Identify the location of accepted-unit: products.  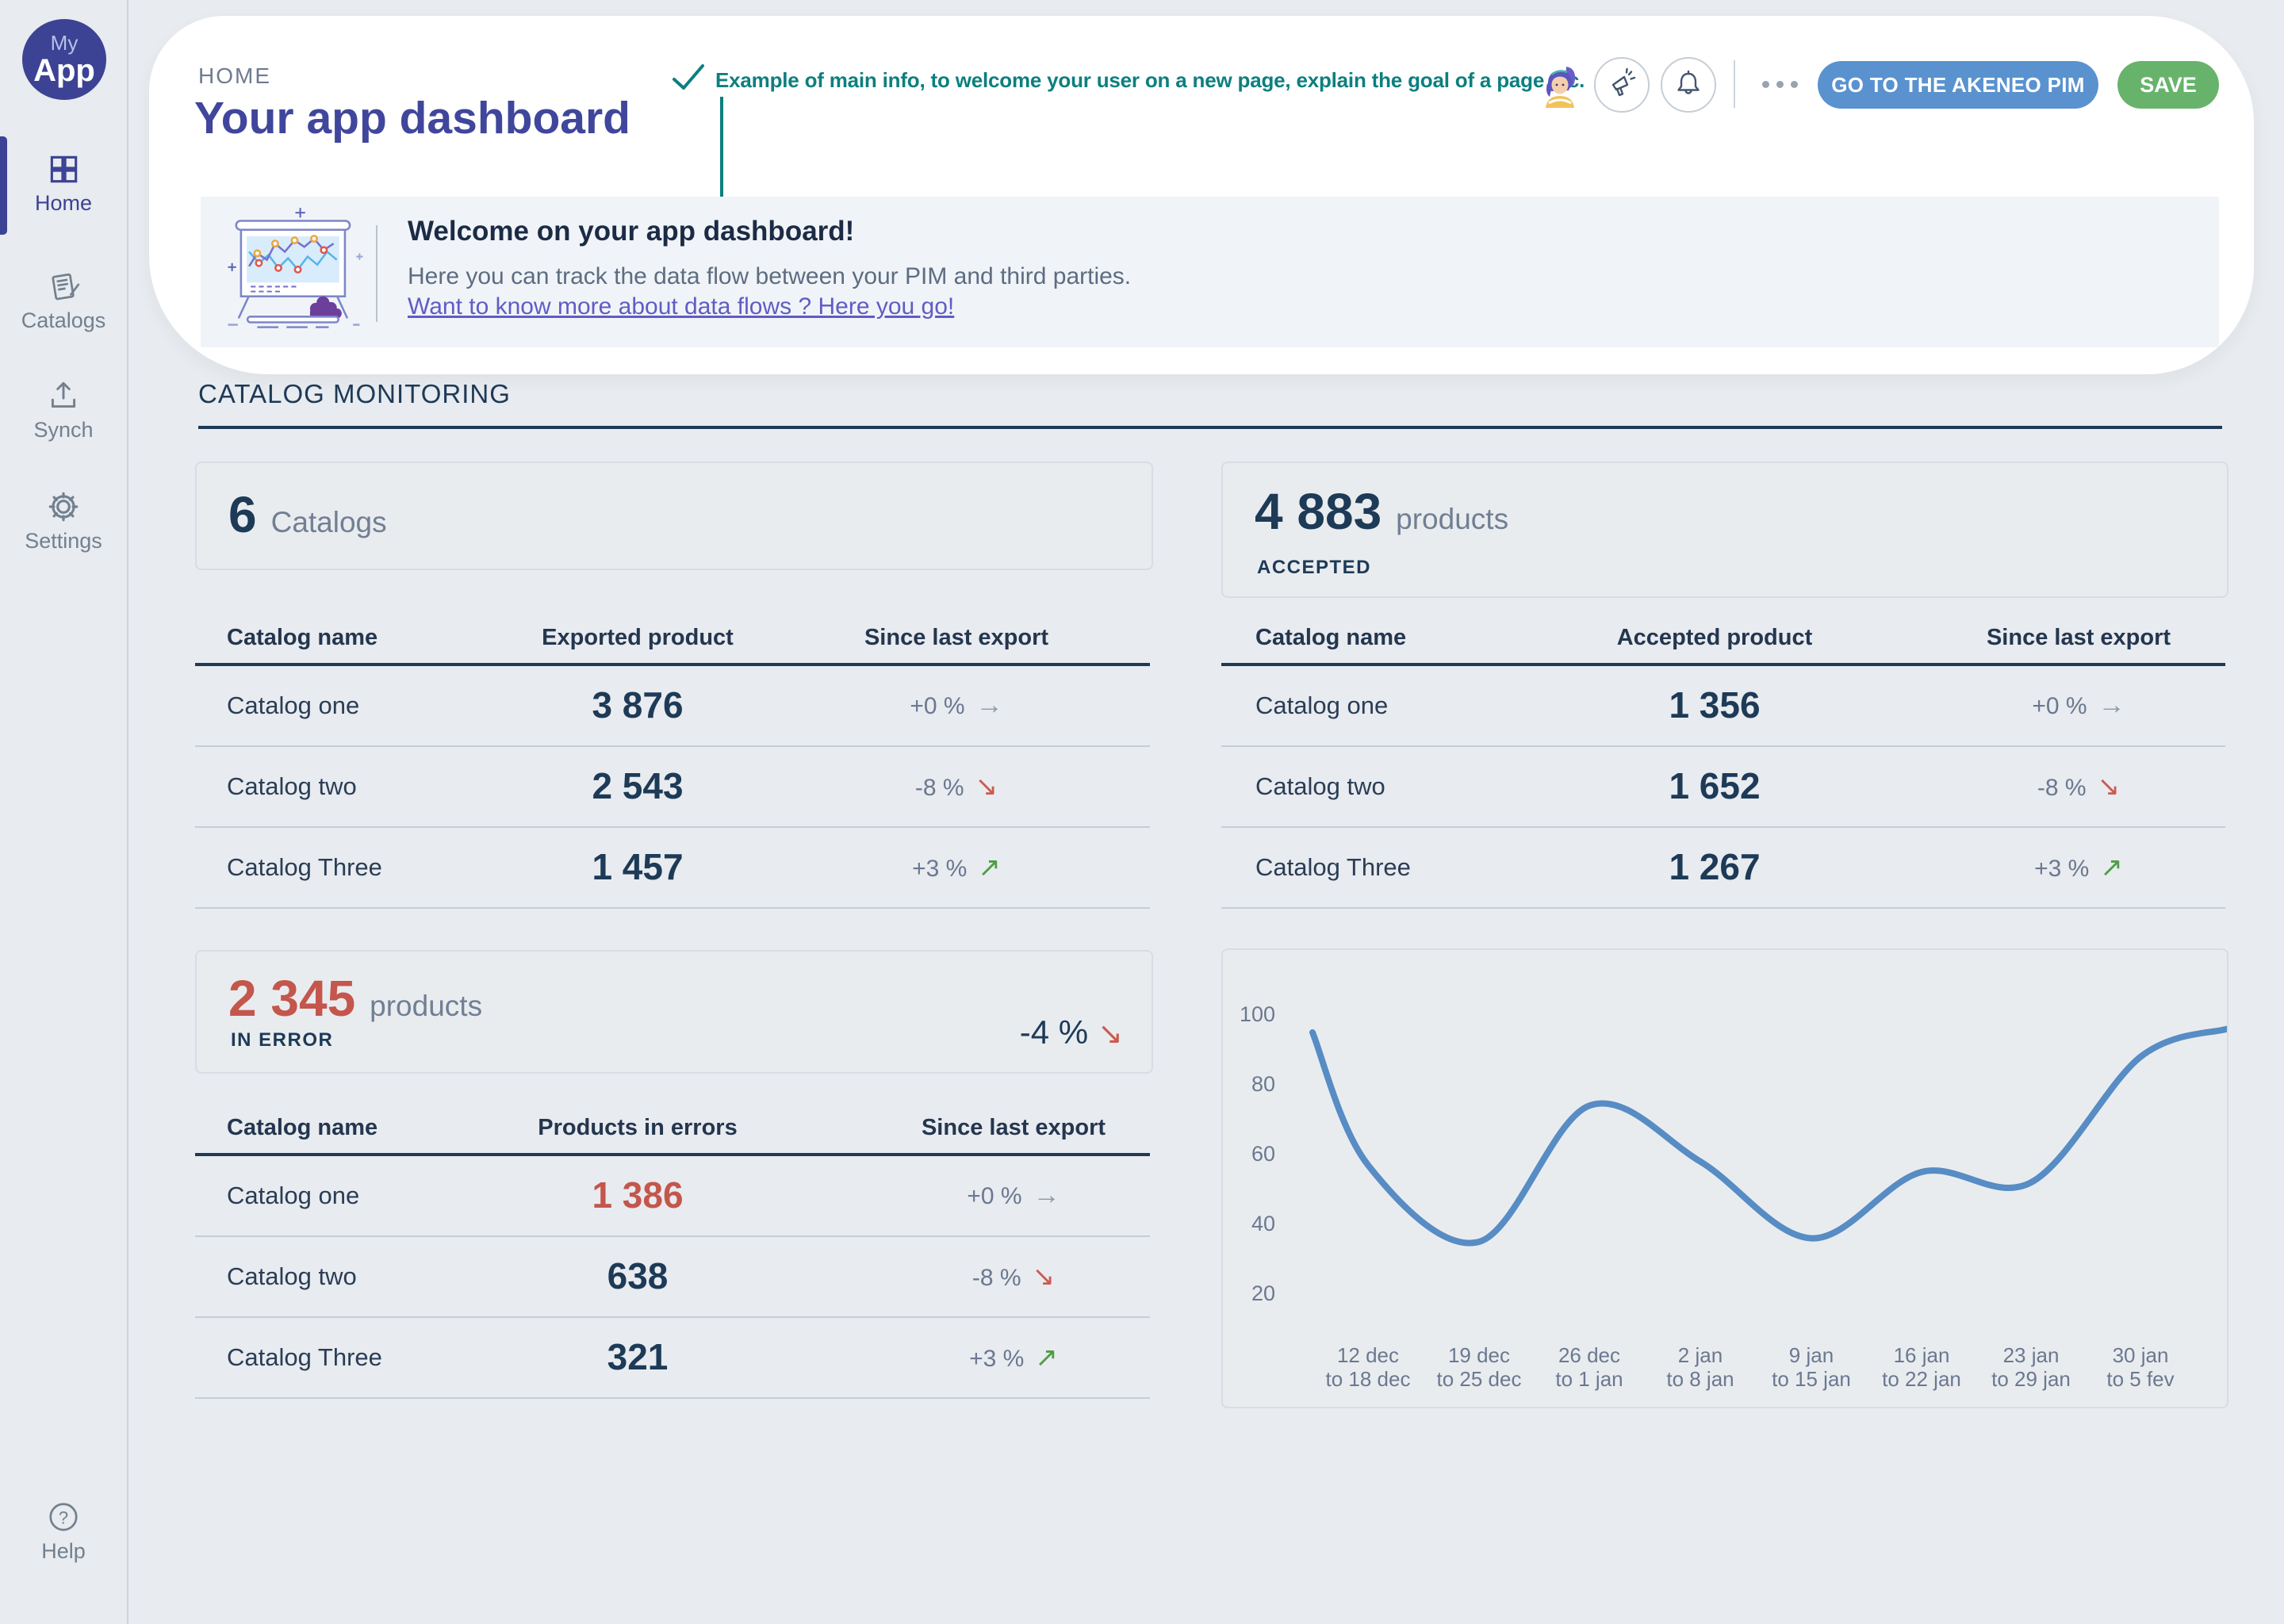
(1452, 519).